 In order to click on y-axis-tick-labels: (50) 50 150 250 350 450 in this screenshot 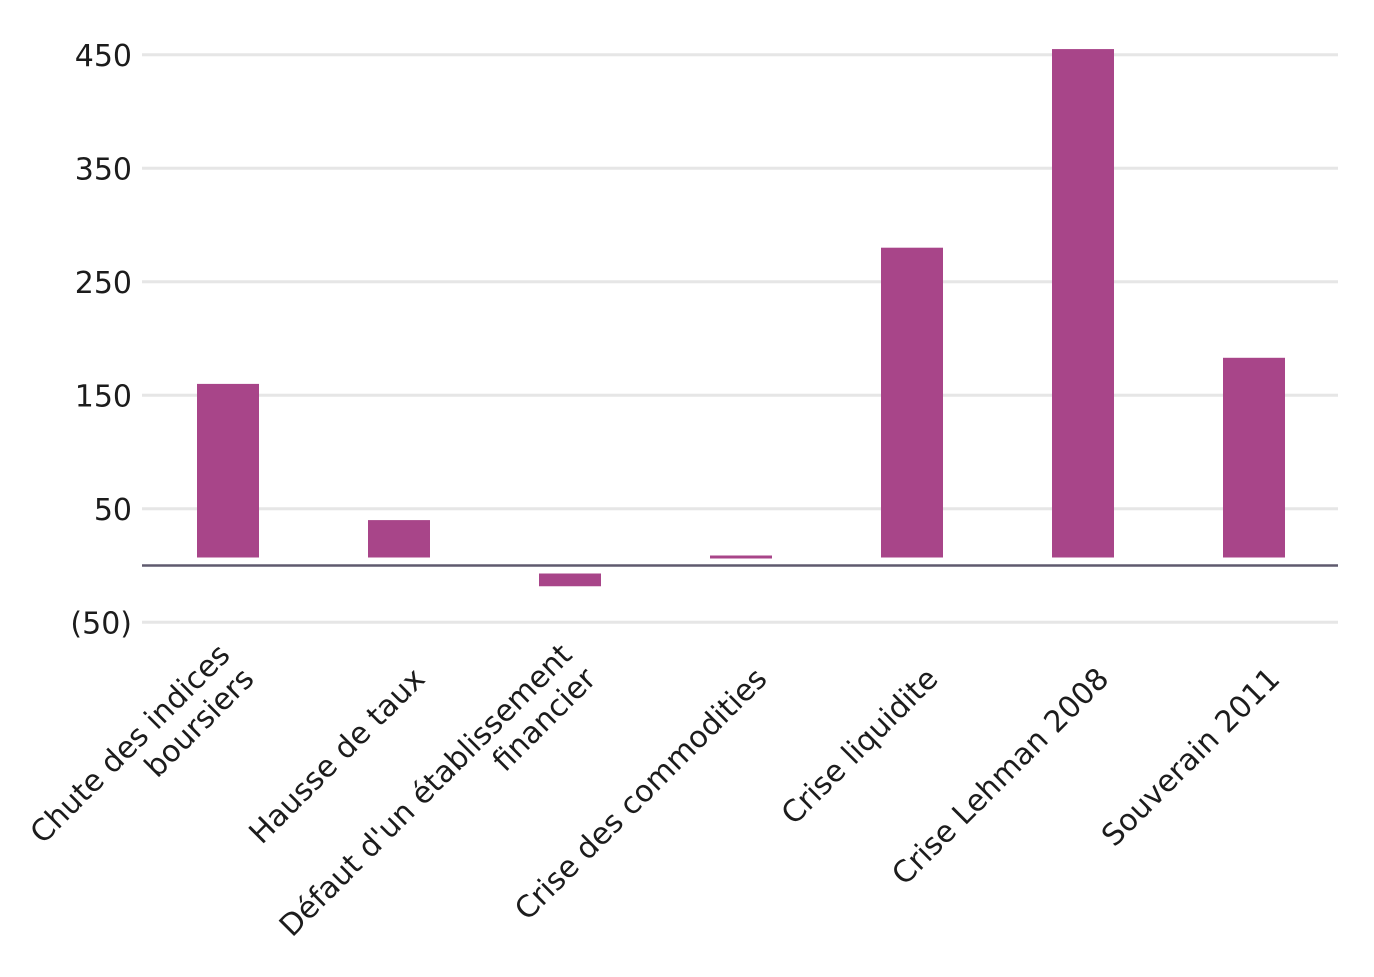, I will do `click(101, 340)`.